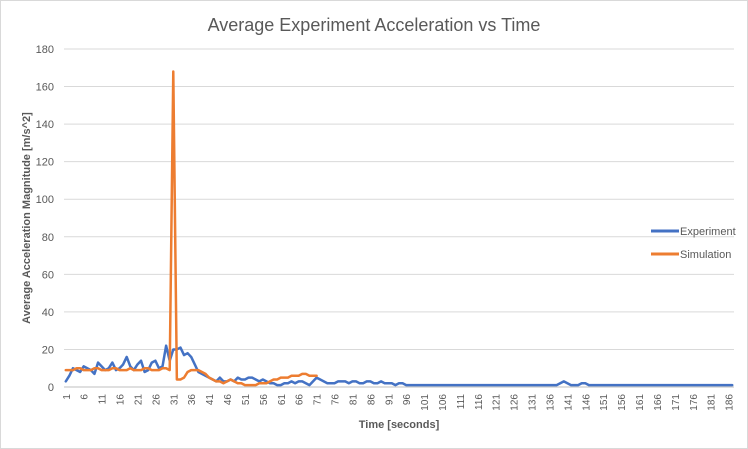 Image resolution: width=748 pixels, height=449 pixels. I want to click on x-tick-label: 11, so click(103, 399).